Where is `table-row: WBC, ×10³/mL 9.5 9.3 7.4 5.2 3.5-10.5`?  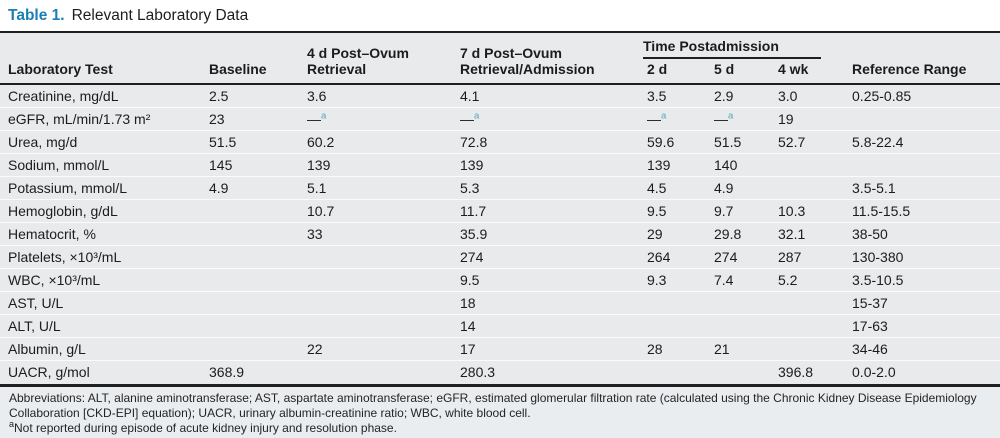
table-row: WBC, ×10³/mL 9.5 9.3 7.4 5.2 3.5-10.5 is located at coordinates (500, 280).